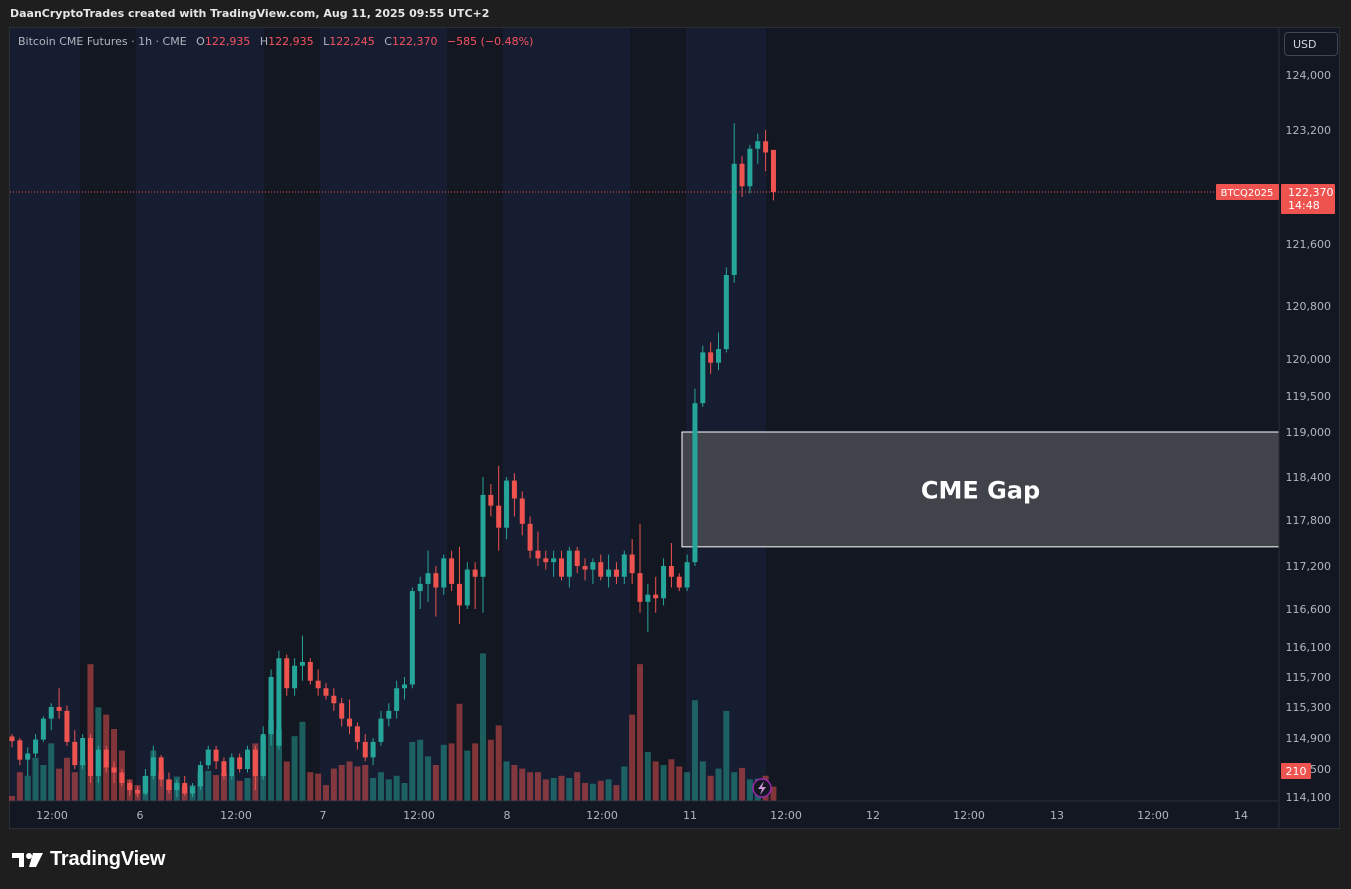  What do you see at coordinates (1311, 44) in the screenshot?
I see `currency-button: USD` at bounding box center [1311, 44].